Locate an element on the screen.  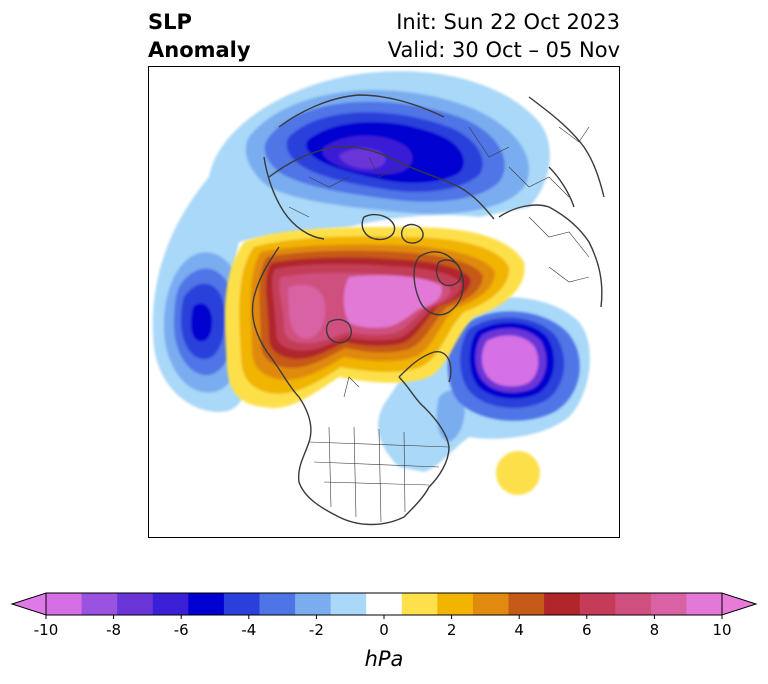
title-line-2: Anomaly is located at coordinates (199, 50).